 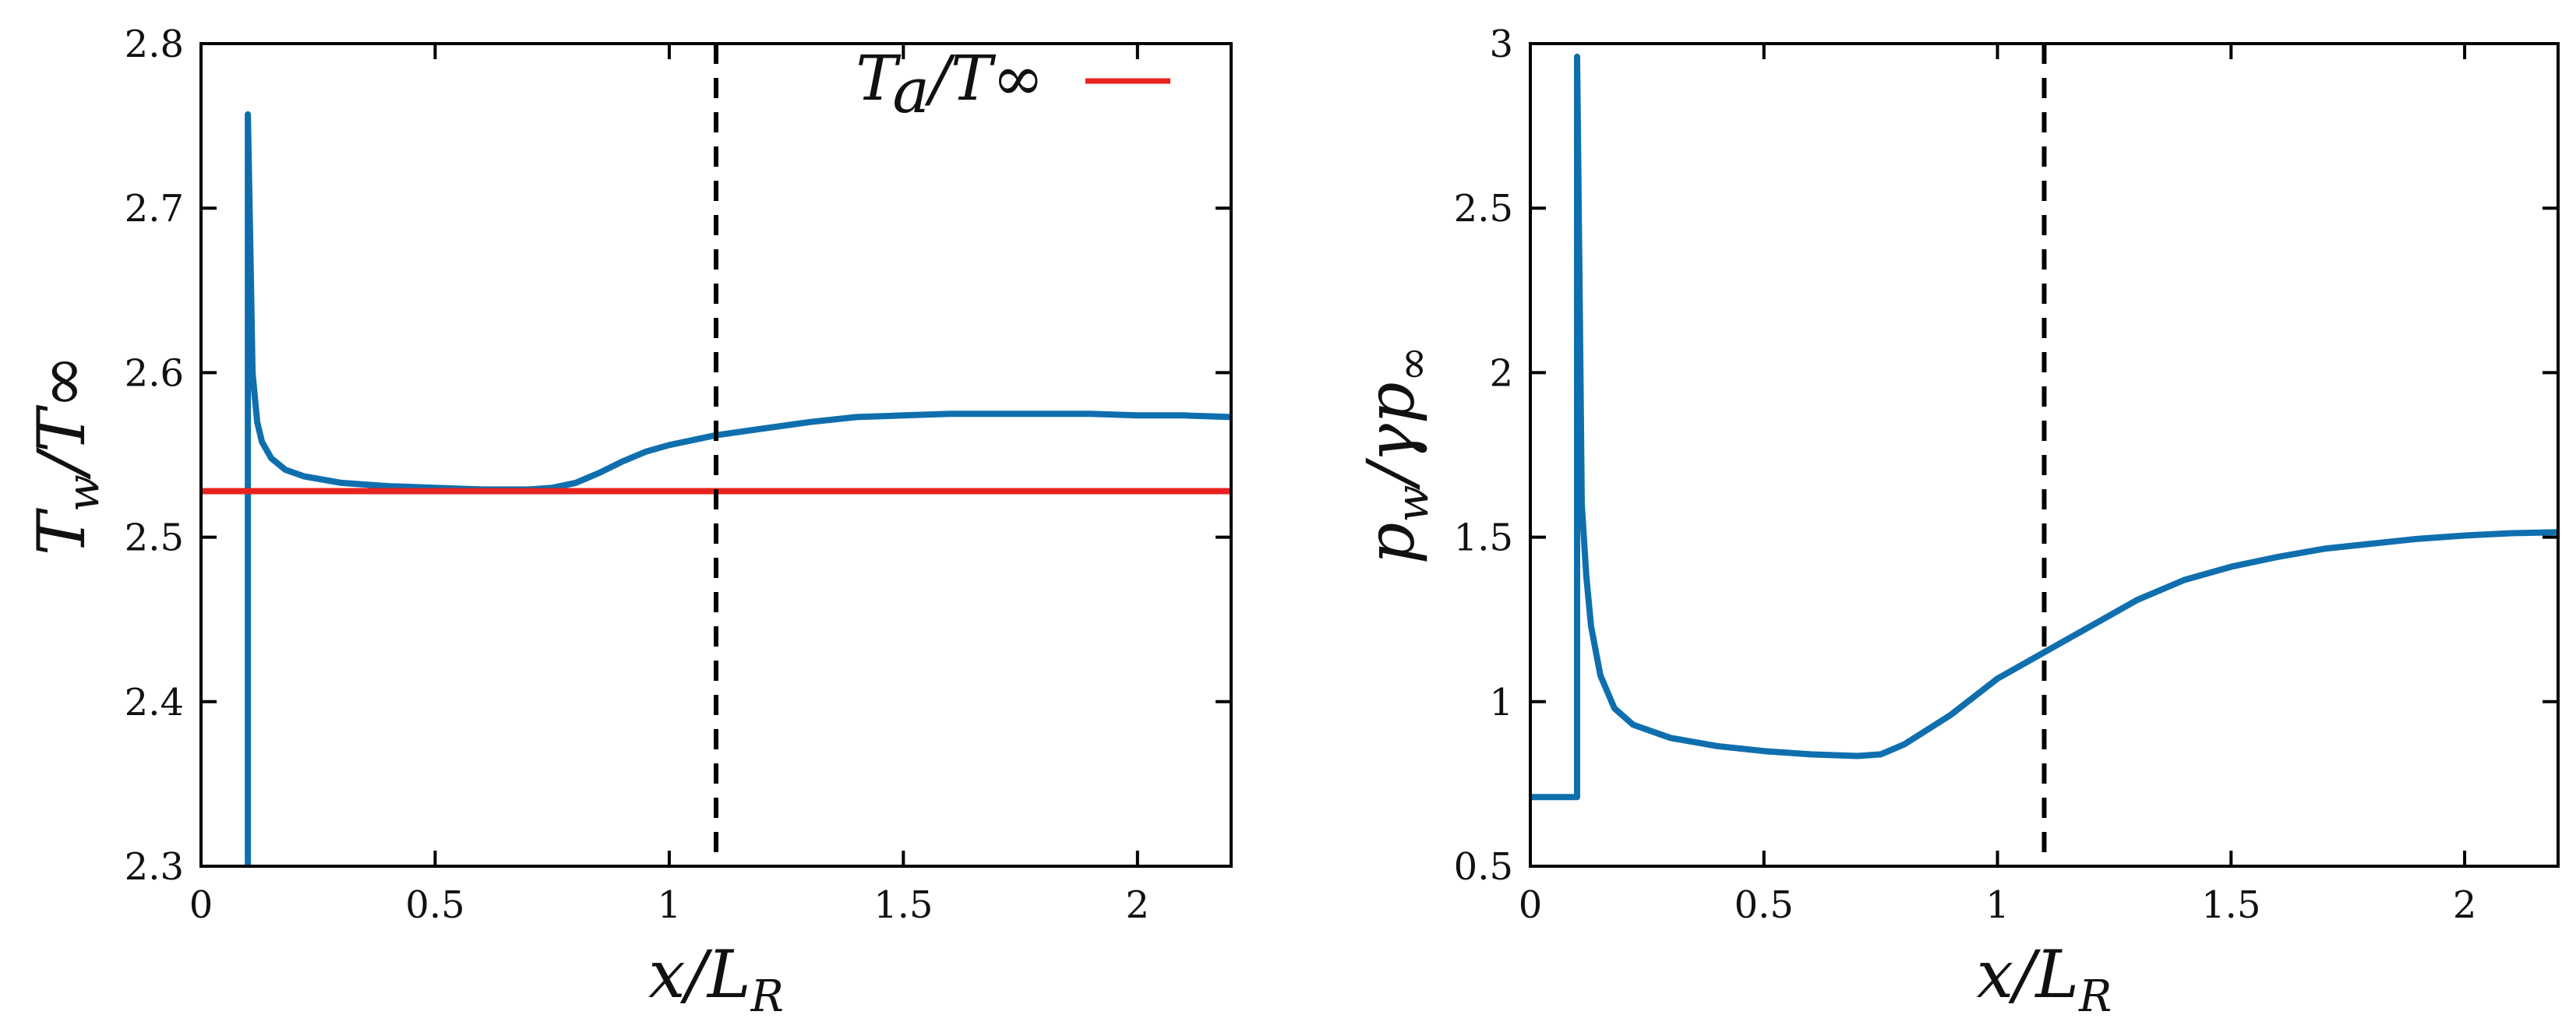 What do you see at coordinates (1483, 867) in the screenshot?
I see `y-tick-label: 0.5` at bounding box center [1483, 867].